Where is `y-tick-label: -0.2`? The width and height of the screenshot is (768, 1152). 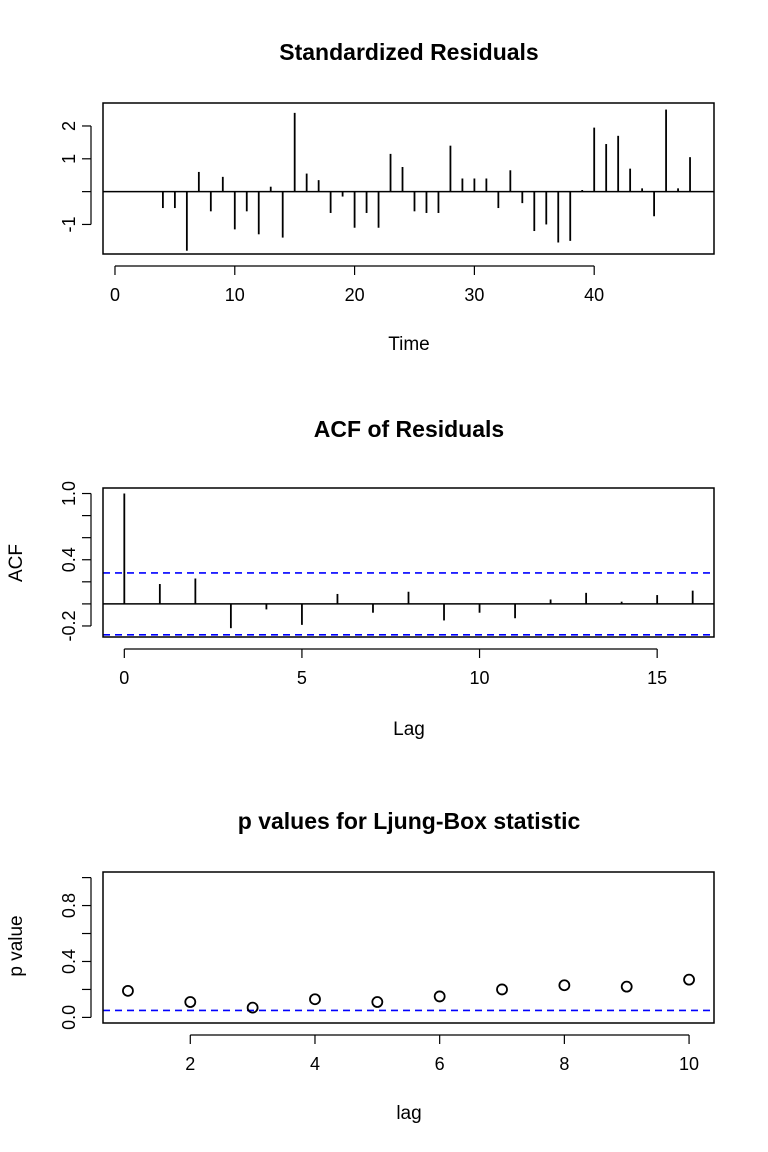
y-tick-label: -0.2 is located at coordinates (69, 625).